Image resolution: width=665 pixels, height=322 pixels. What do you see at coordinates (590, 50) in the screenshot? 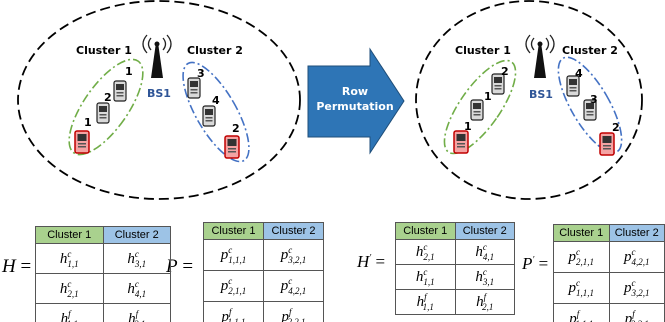
I see `right-cluster2-label: Cluster 2` at bounding box center [590, 50].